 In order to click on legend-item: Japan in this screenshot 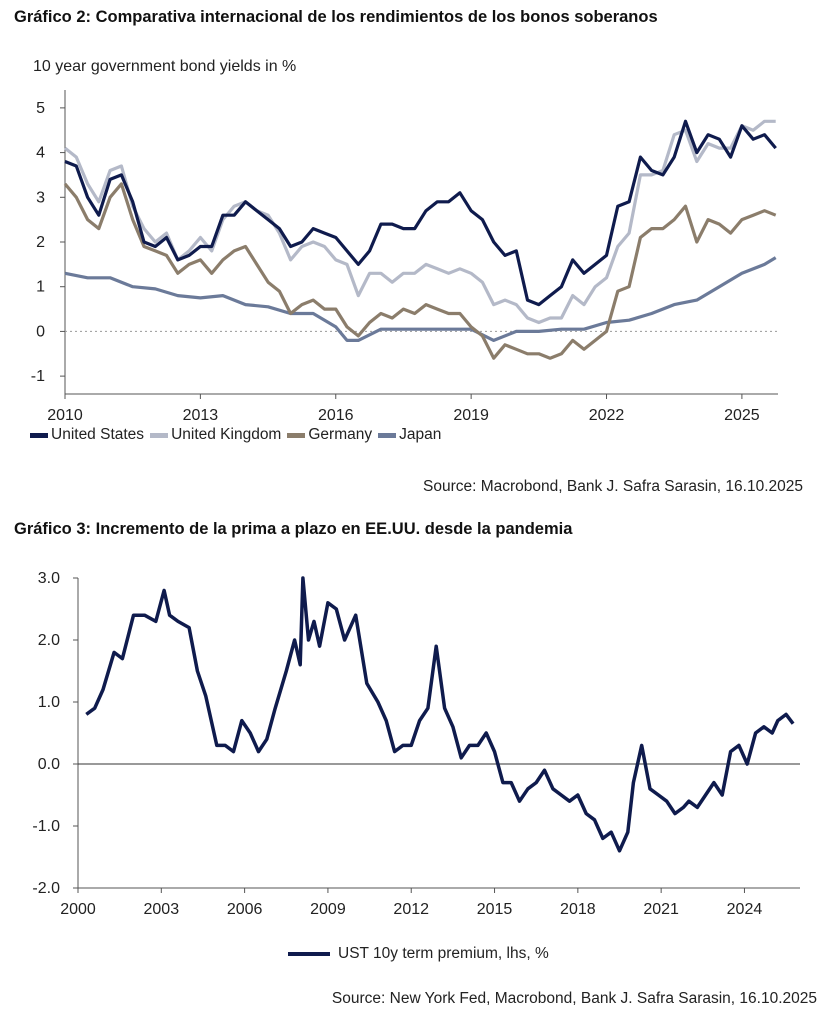, I will do `click(409, 435)`.